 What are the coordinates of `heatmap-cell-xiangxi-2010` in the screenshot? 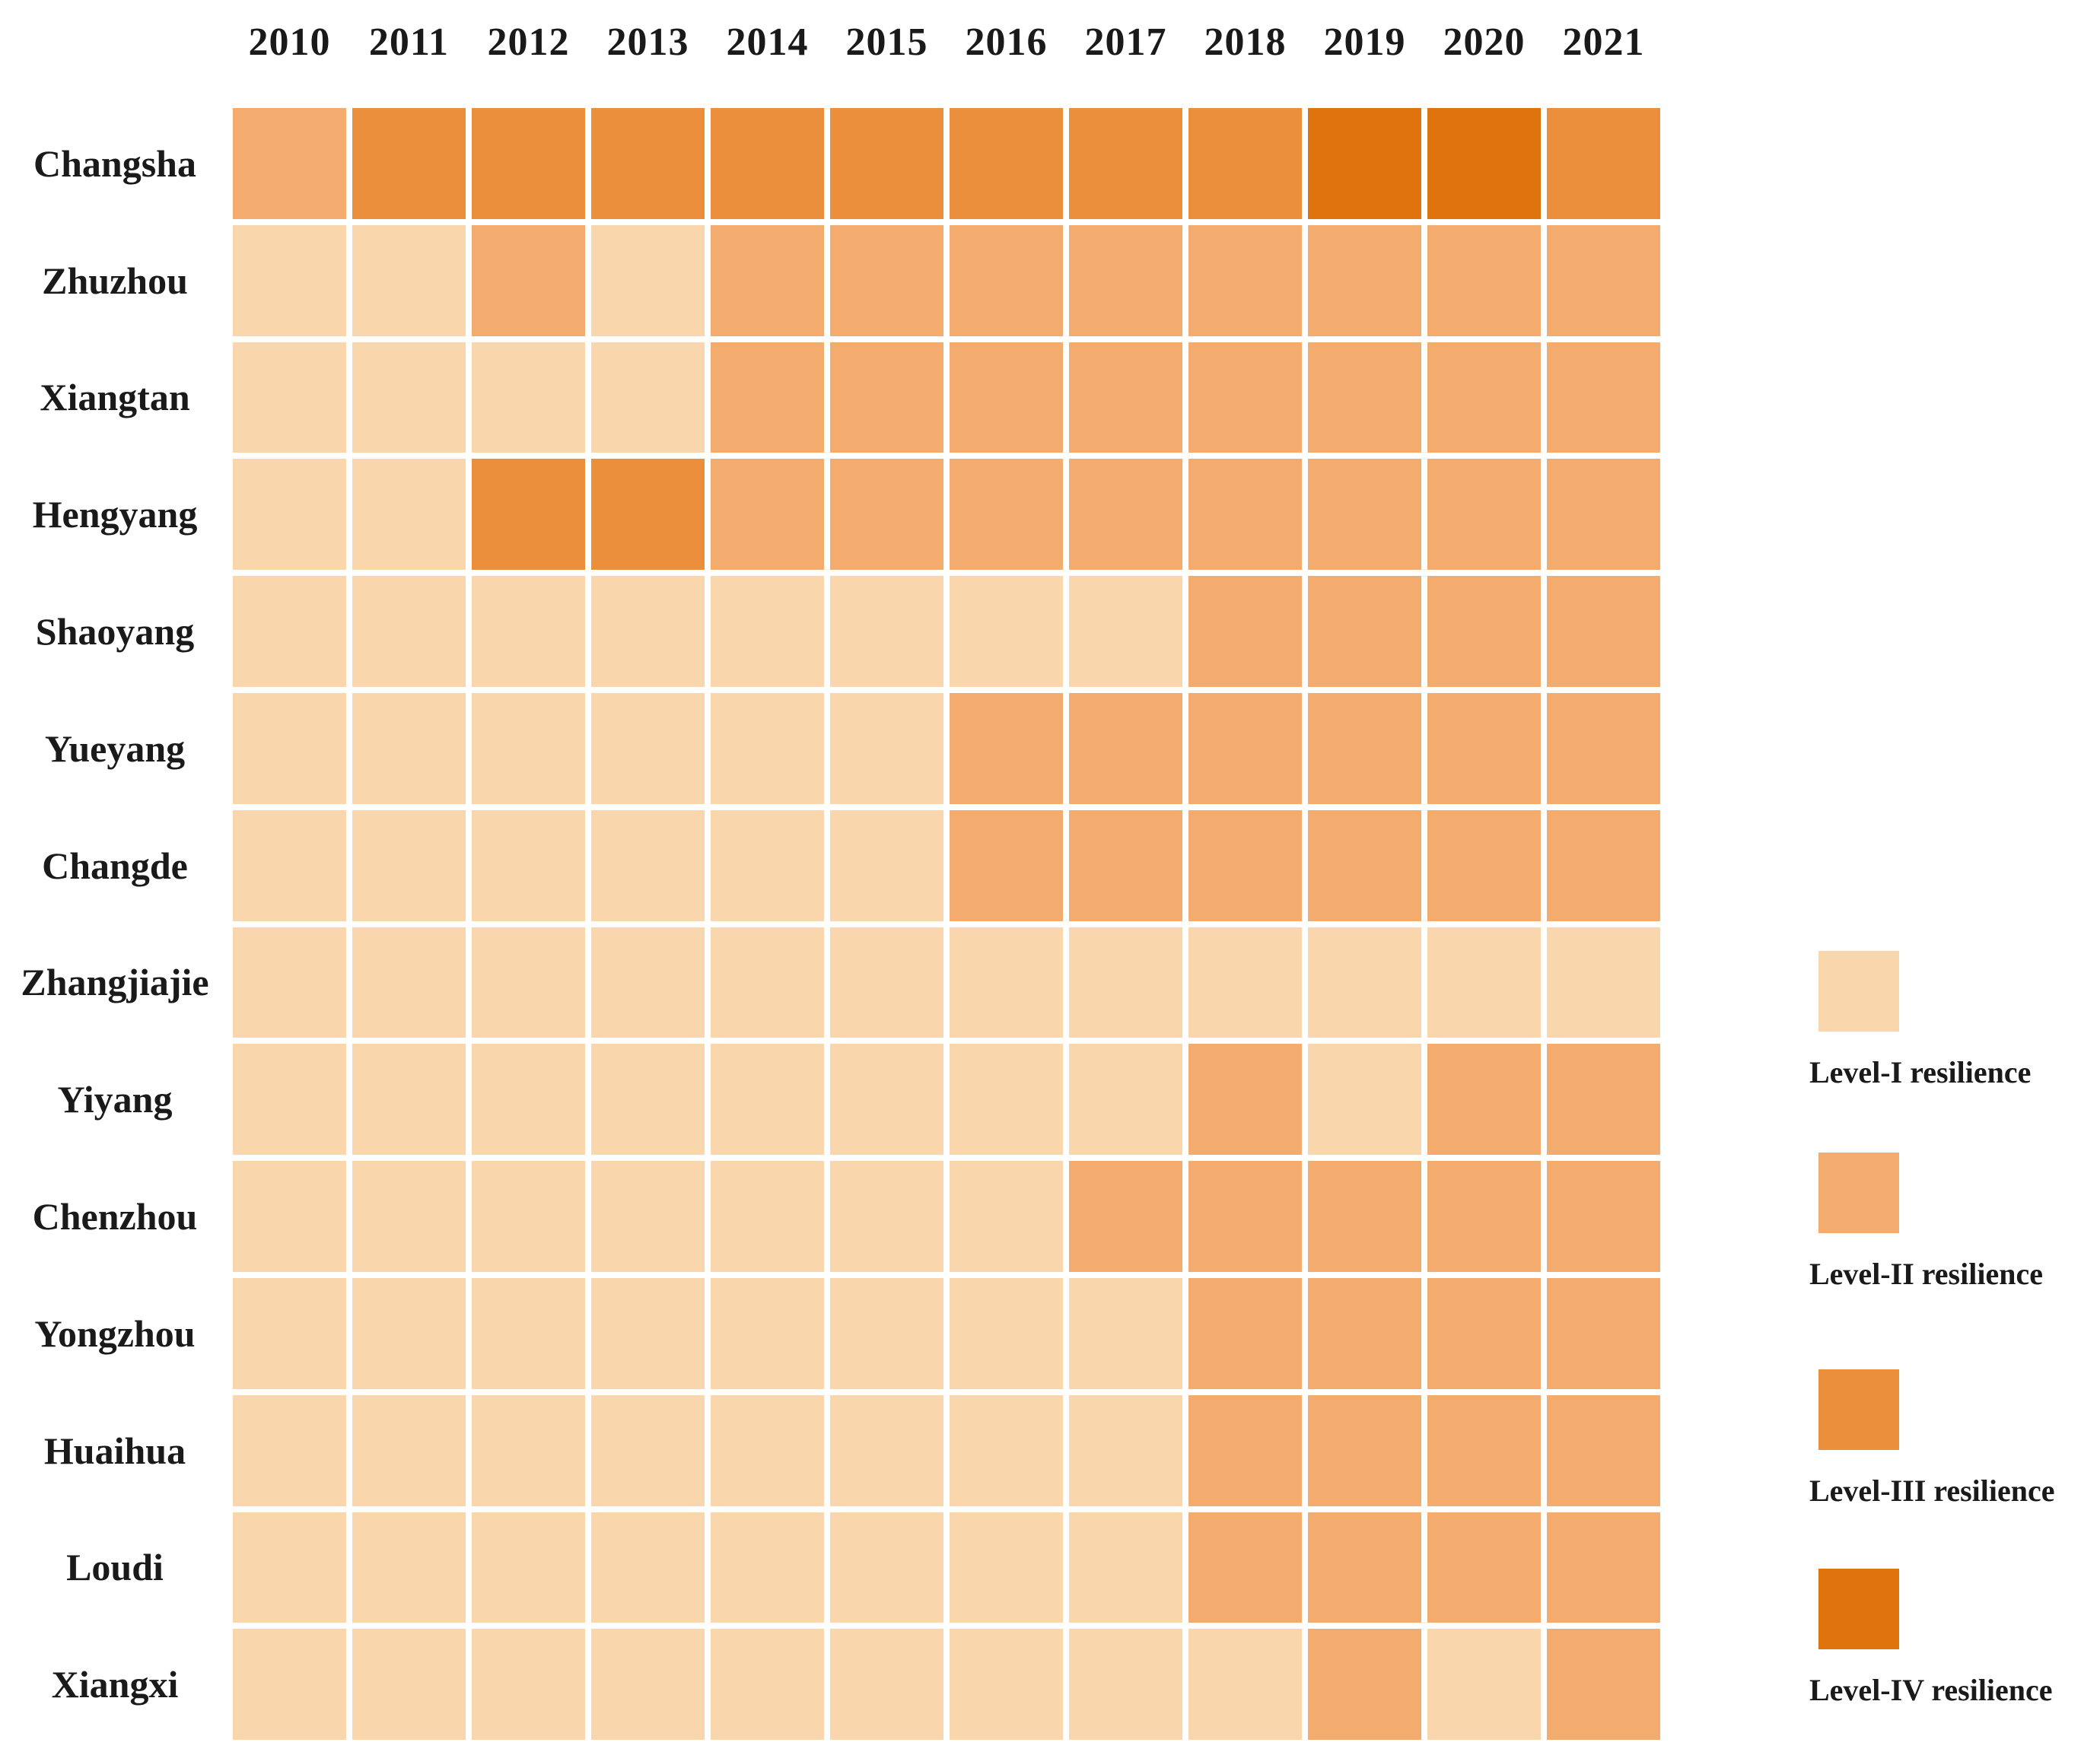 It's located at (289, 1685).